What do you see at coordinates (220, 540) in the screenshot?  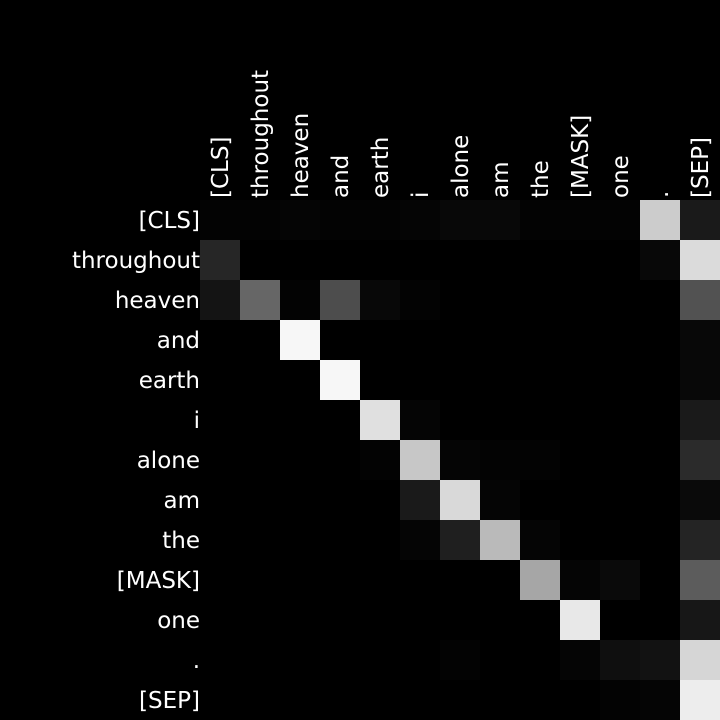 I see `heatmap-cell-r8-c0` at bounding box center [220, 540].